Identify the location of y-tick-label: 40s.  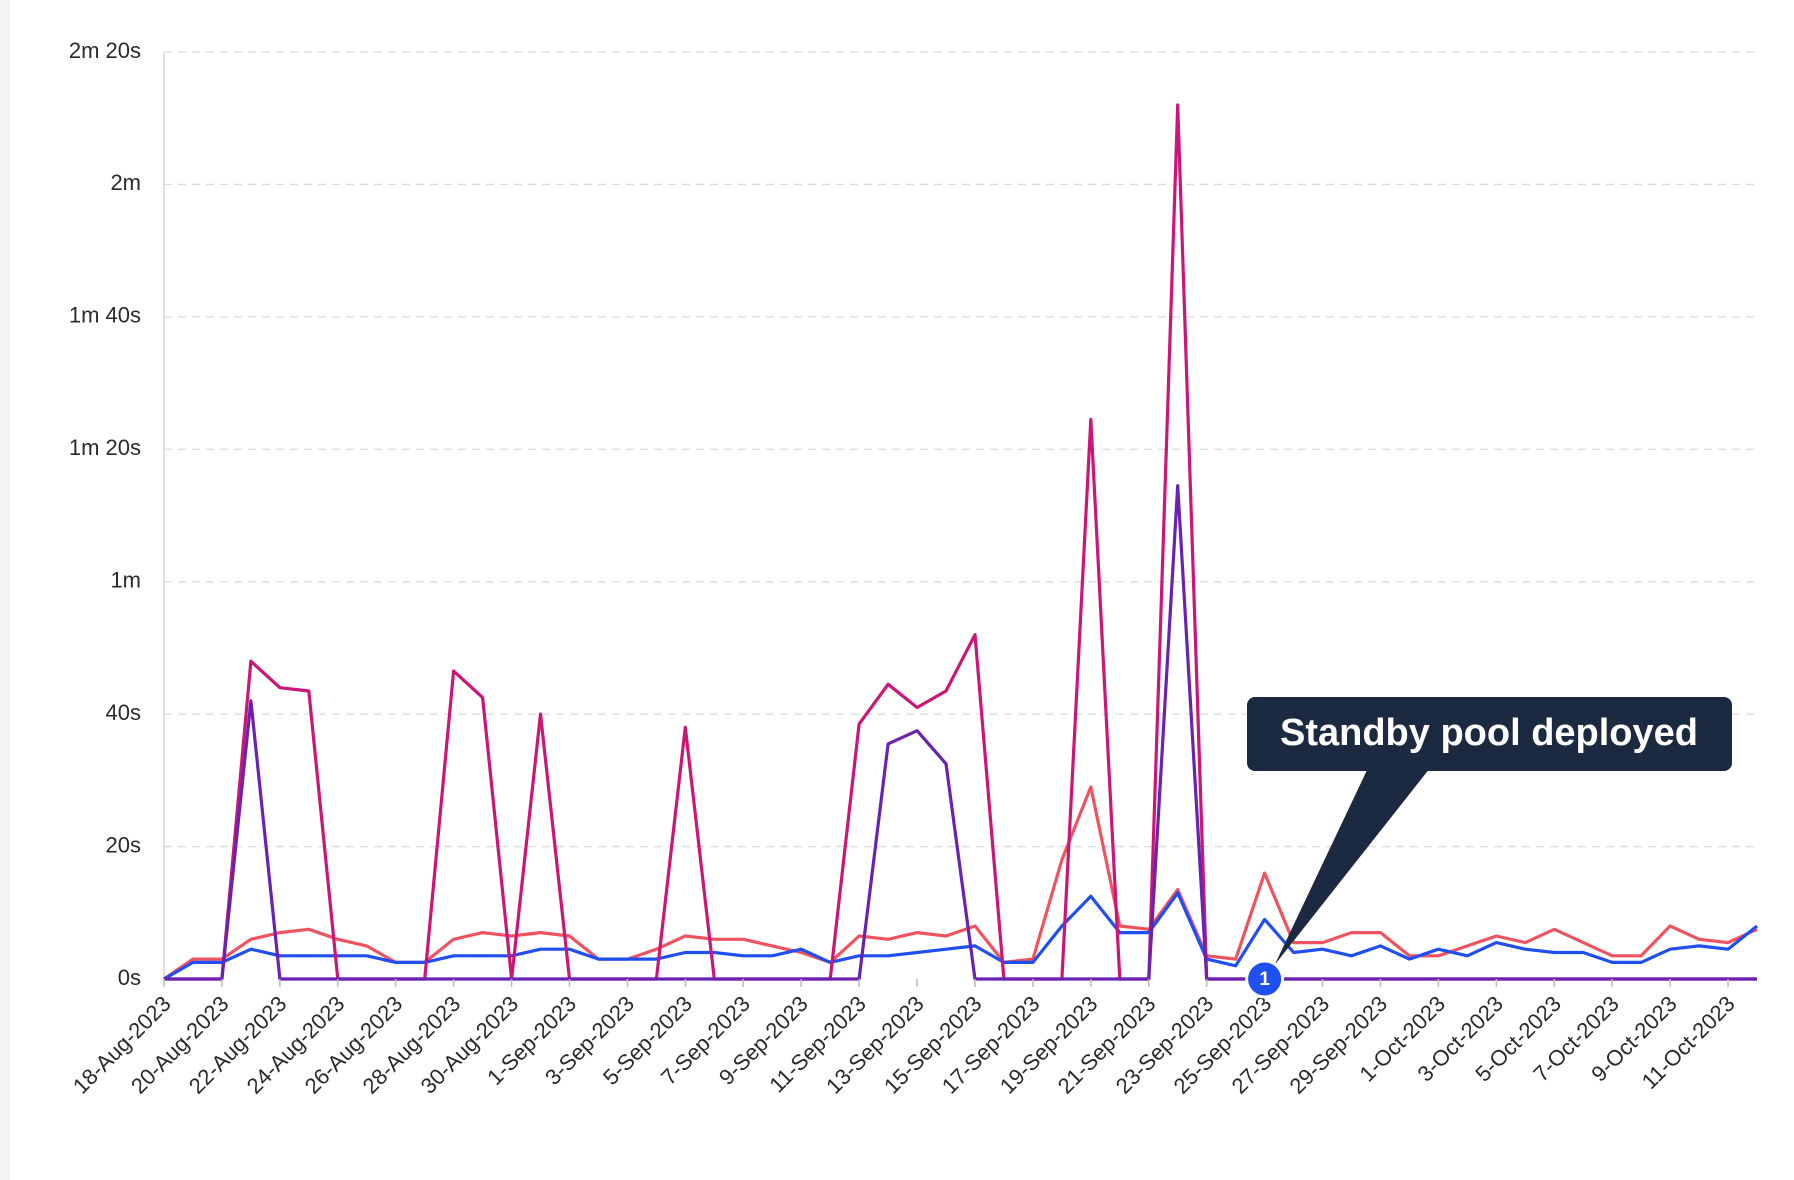
(123, 712).